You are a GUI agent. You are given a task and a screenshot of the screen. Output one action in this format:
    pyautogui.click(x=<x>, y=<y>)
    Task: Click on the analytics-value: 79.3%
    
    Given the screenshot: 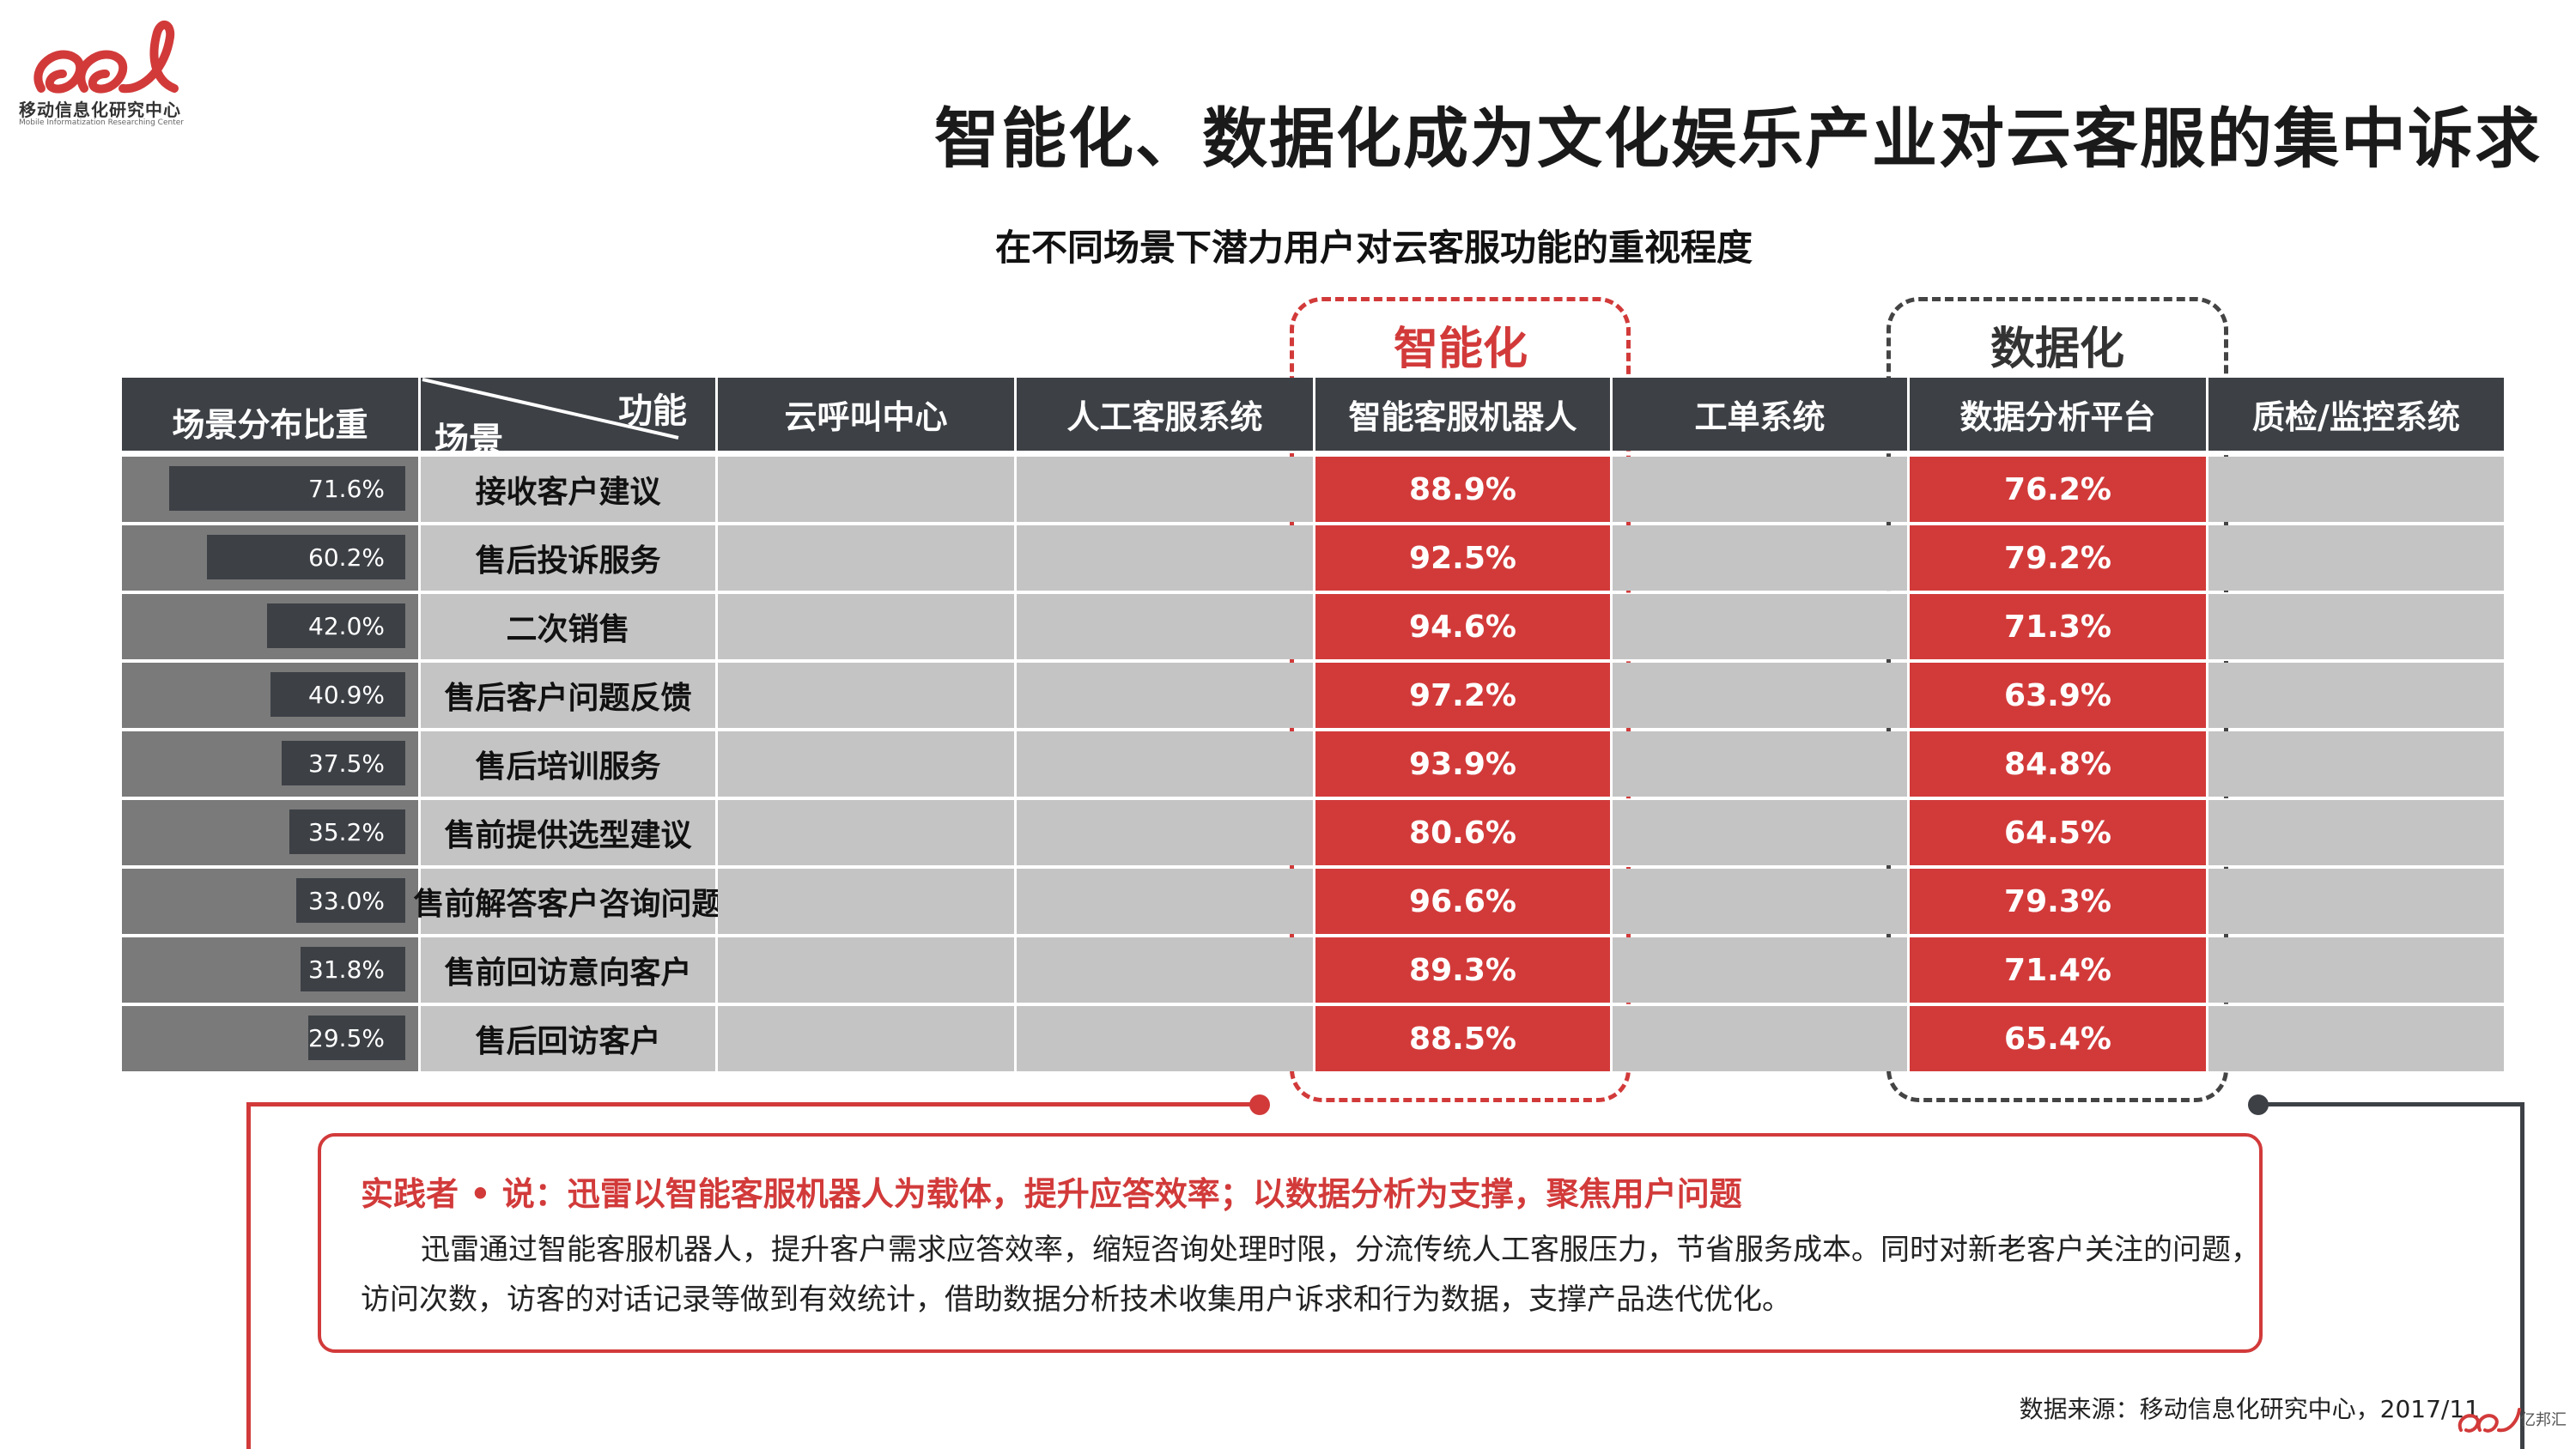 What is the action you would take?
    pyautogui.click(x=2058, y=901)
    